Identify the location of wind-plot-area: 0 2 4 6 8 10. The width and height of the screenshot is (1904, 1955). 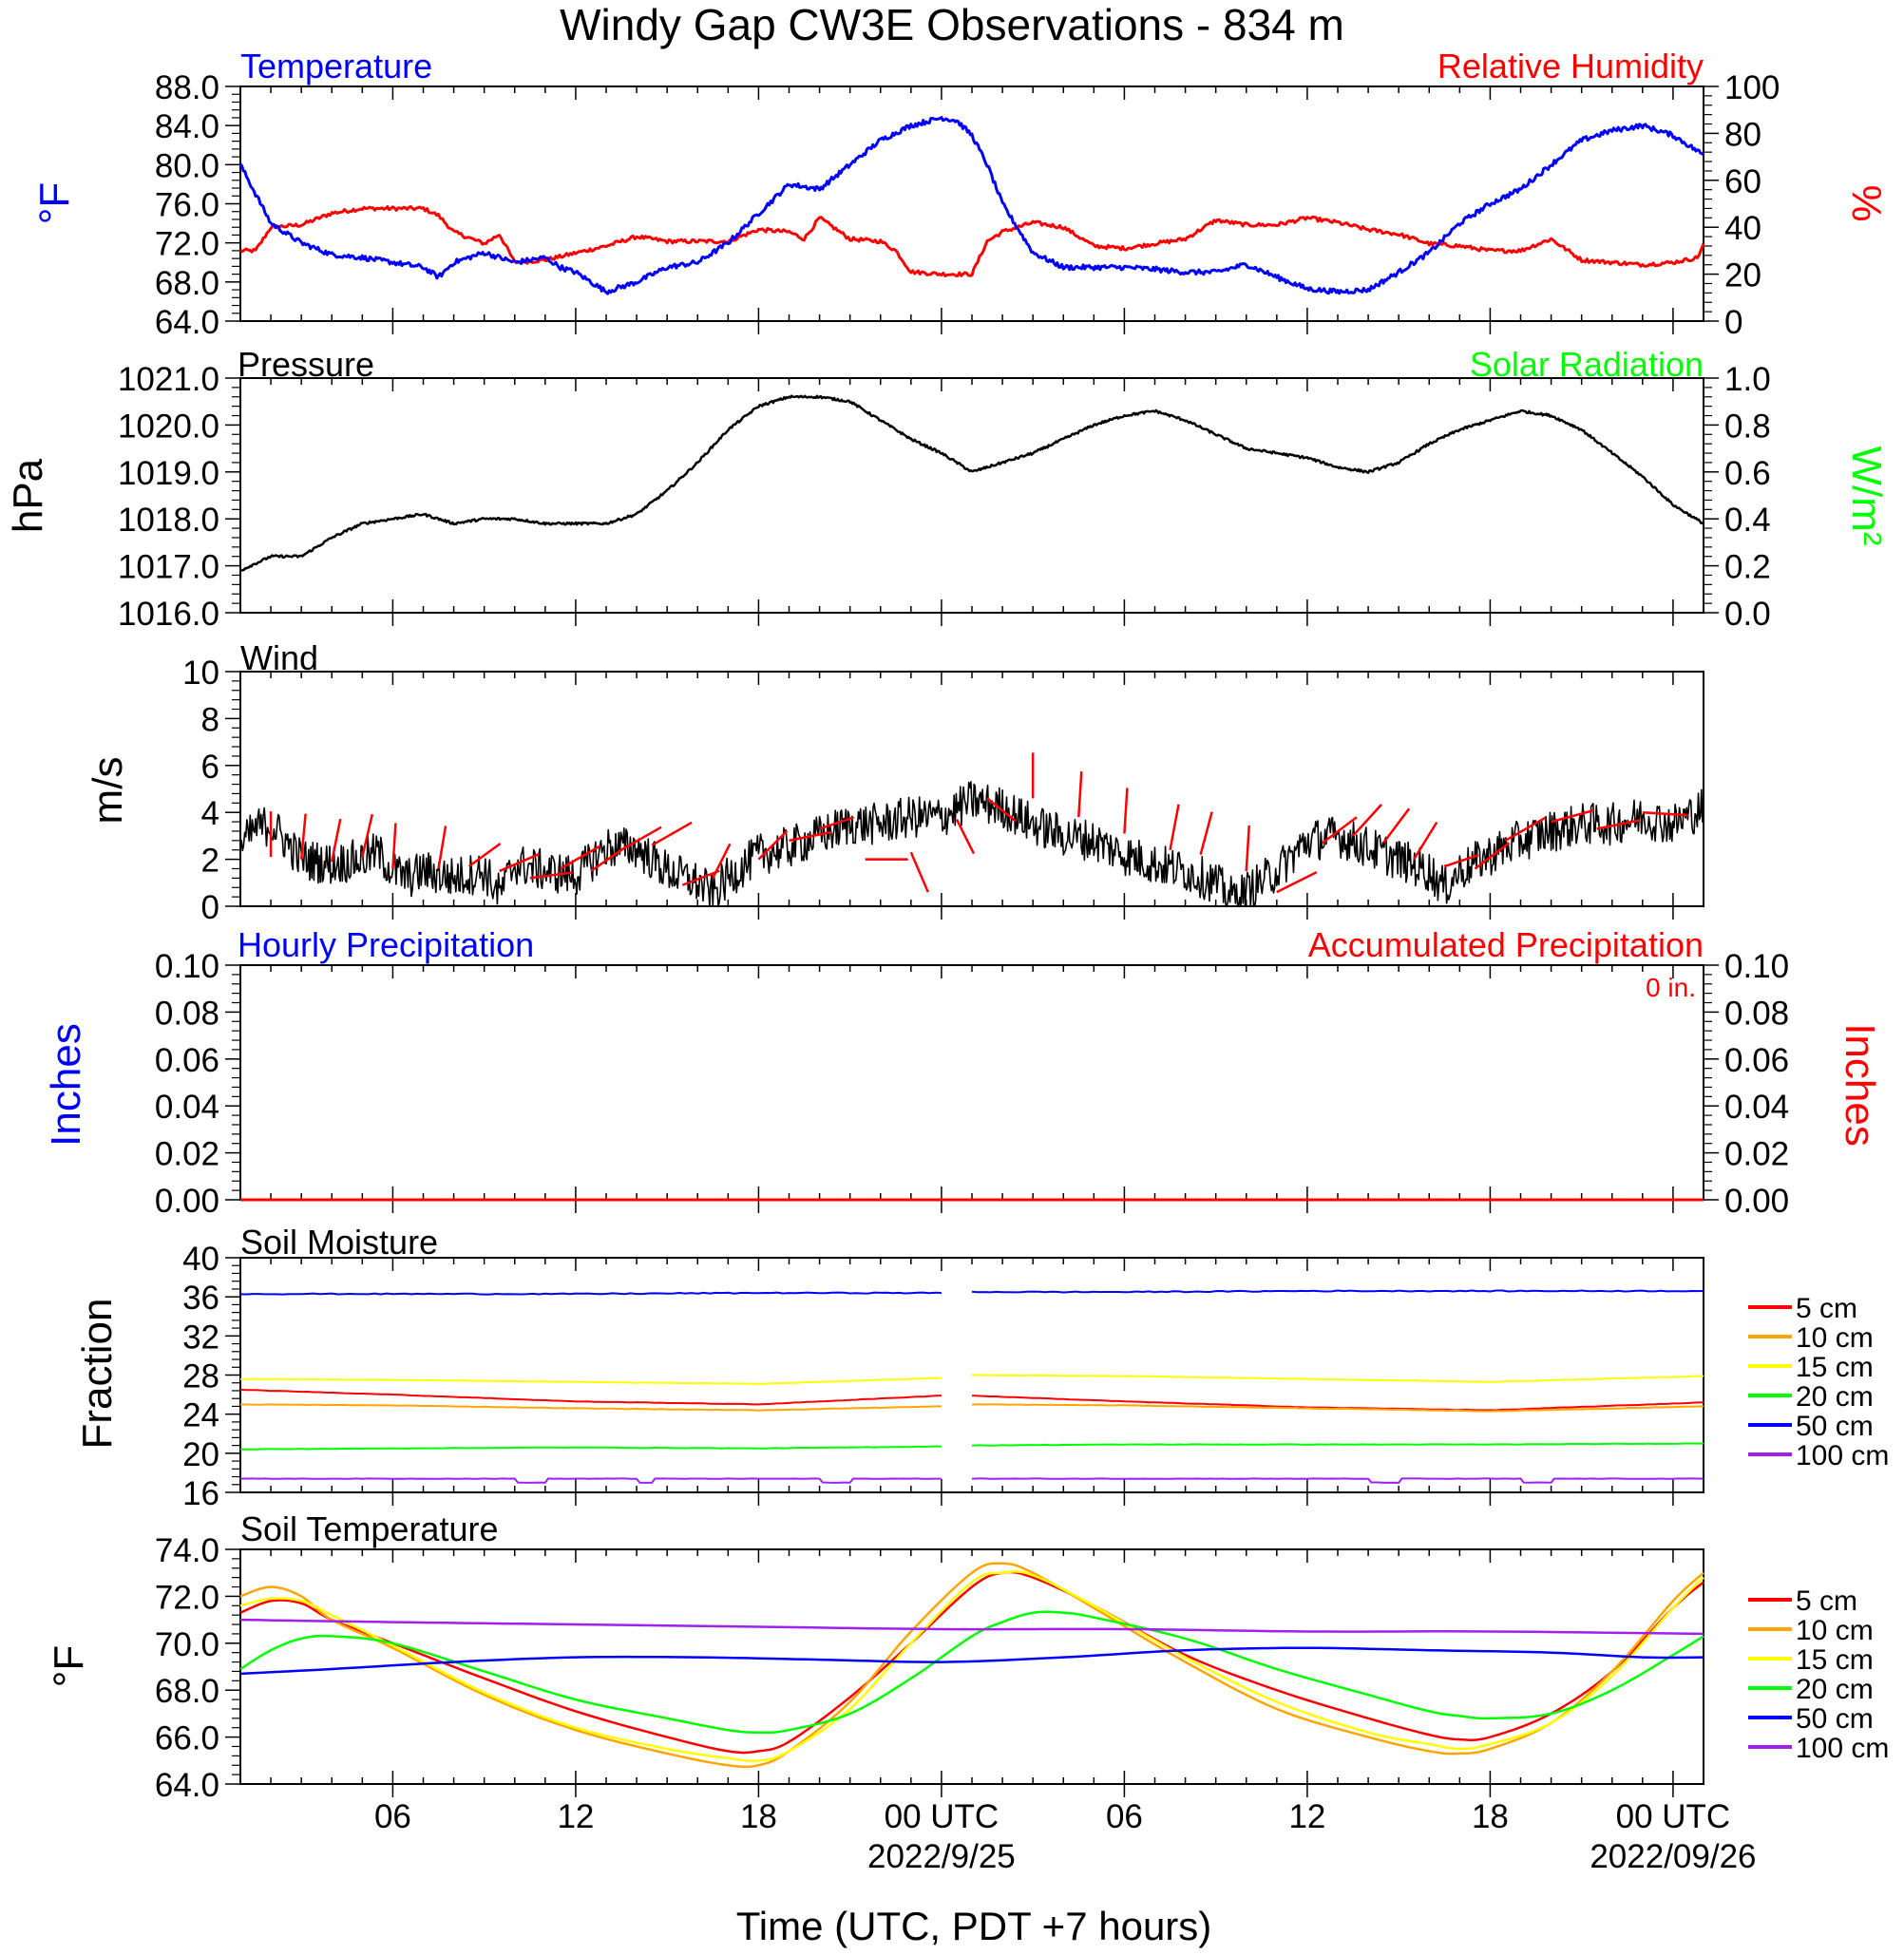
(943, 790).